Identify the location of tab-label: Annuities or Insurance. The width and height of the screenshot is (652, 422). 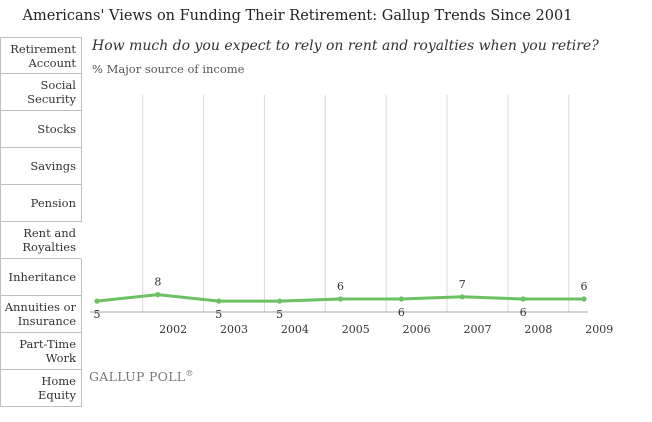
(40, 314).